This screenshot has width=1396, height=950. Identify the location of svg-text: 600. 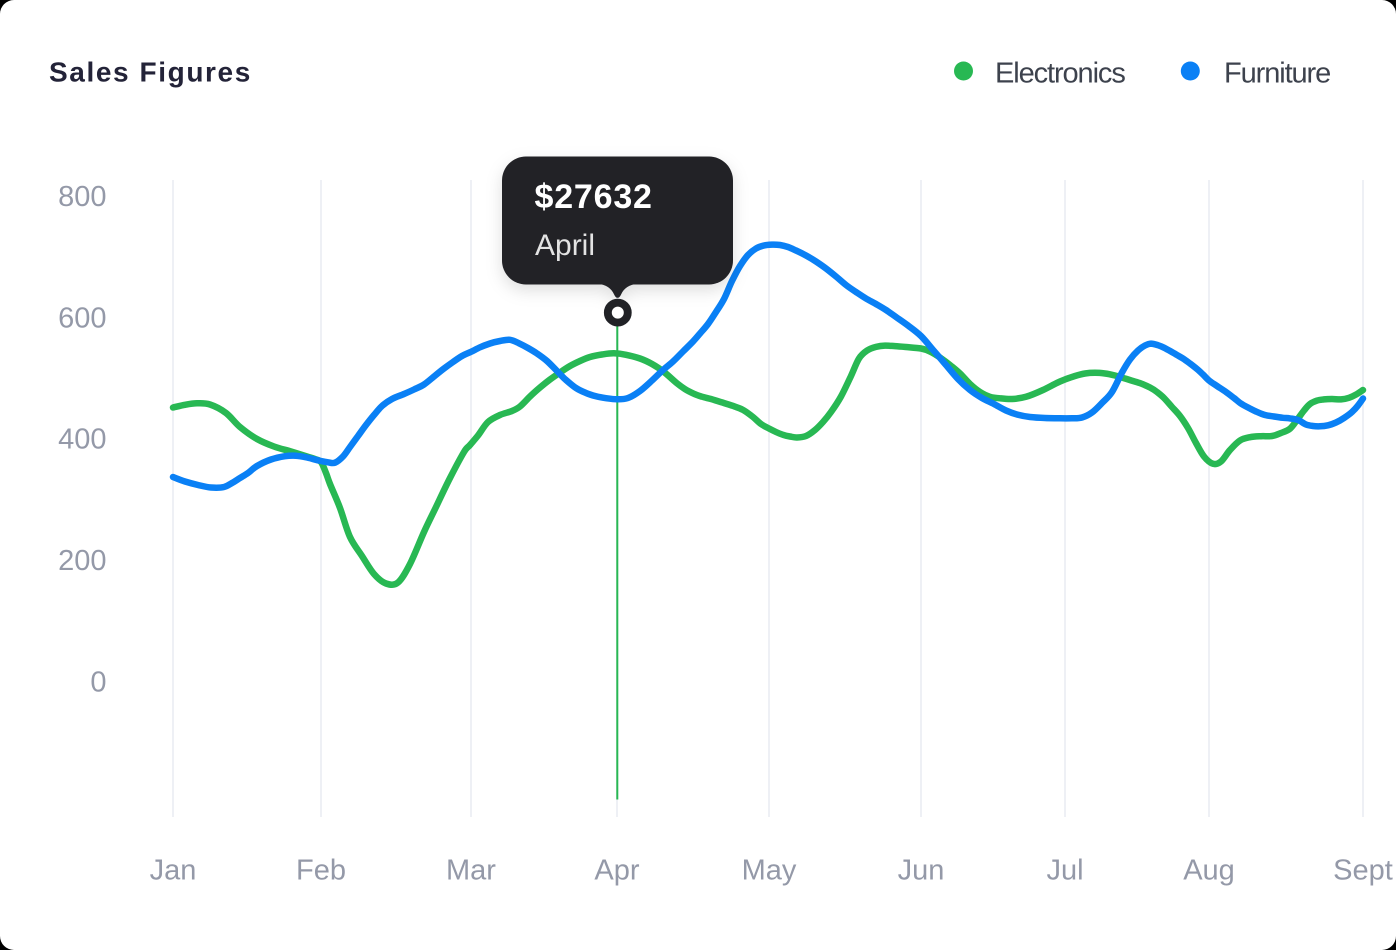
(82, 318).